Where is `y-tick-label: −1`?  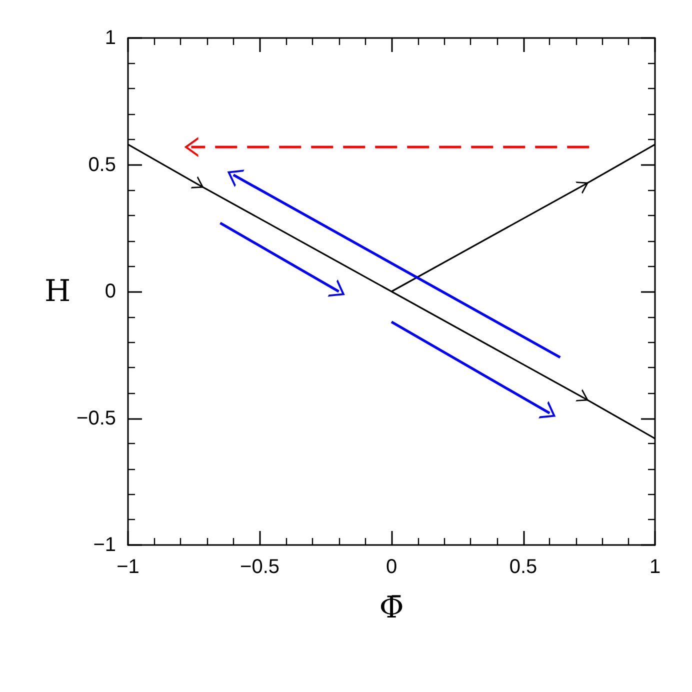
y-tick-label: −1 is located at coordinates (104, 545).